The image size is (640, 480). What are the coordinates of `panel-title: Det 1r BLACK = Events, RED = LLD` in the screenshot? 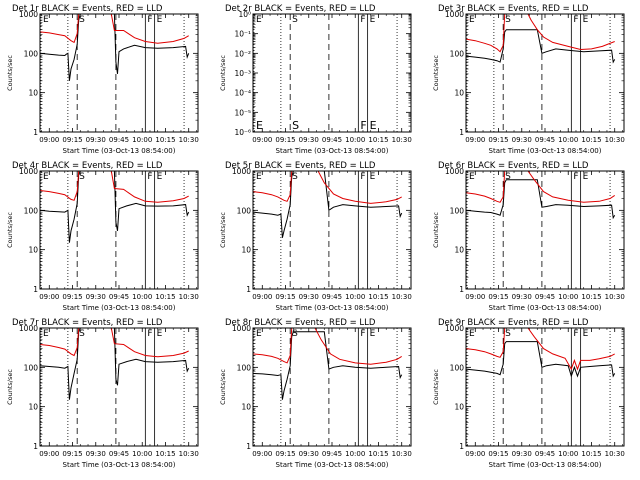 It's located at (87, 9).